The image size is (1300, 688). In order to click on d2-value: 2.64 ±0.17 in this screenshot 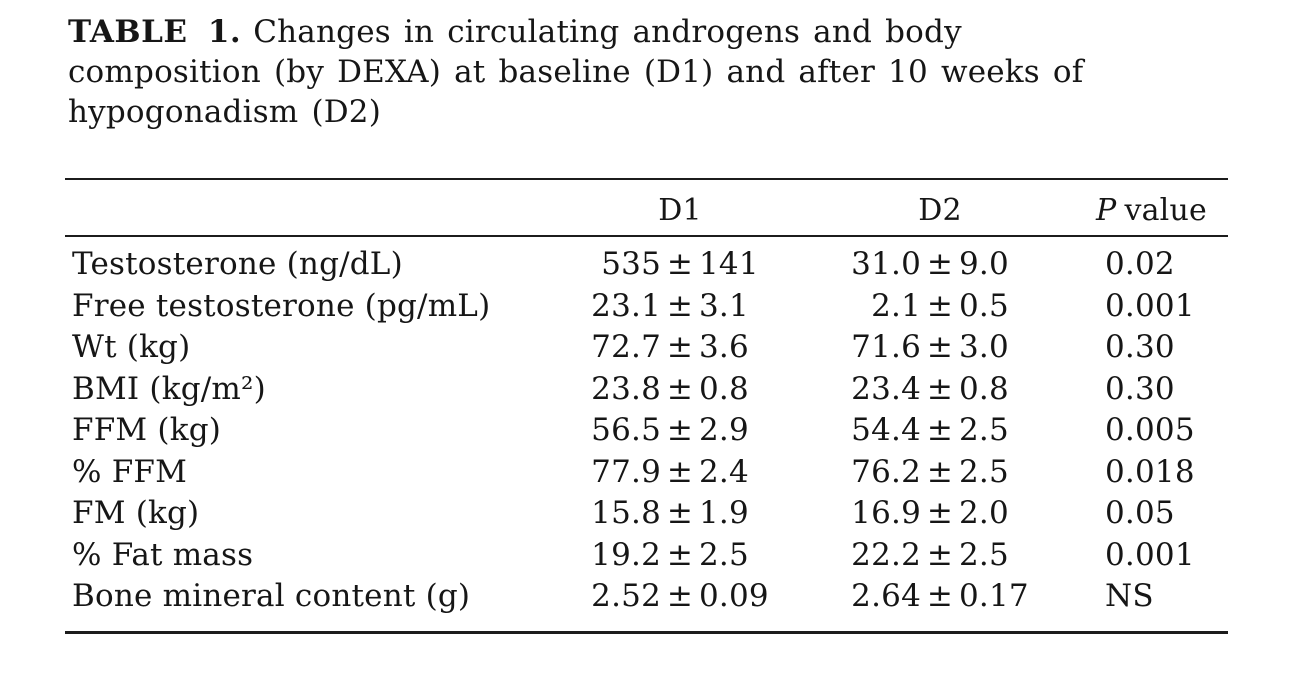, I will do `click(940, 596)`.